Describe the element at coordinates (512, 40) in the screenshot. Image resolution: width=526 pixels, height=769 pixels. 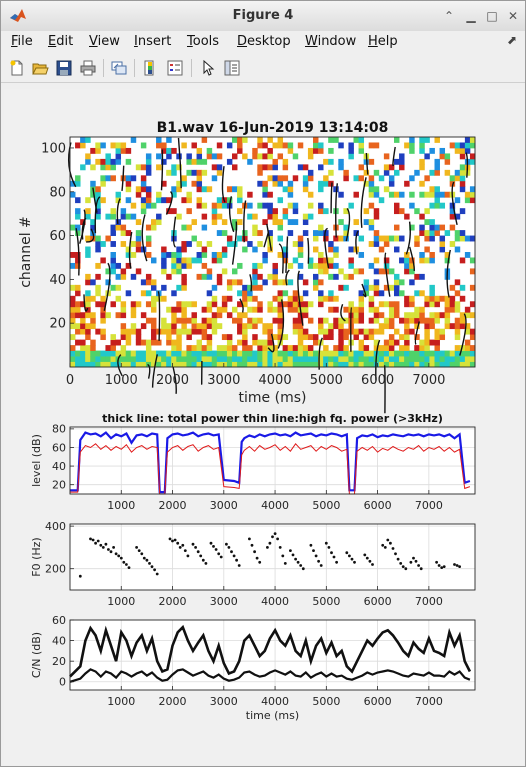
I see `menu-dock-arrow-icon: ⬈` at that location.